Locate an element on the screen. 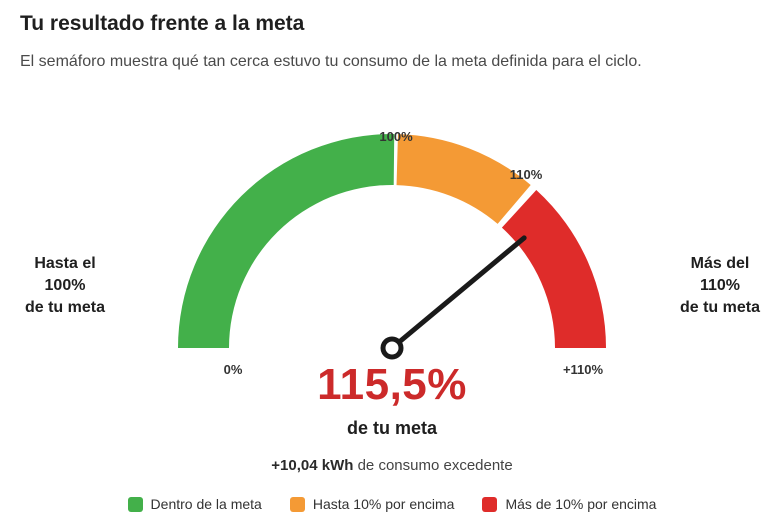 This screenshot has width=784, height=526. legend-item: Hasta 10% por encima is located at coordinates (372, 504).